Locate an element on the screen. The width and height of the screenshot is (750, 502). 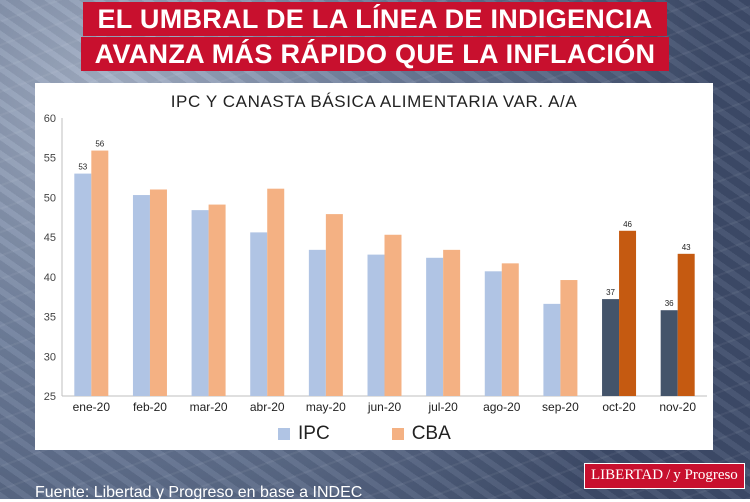
x-tick-label: ago-20 is located at coordinates (502, 407).